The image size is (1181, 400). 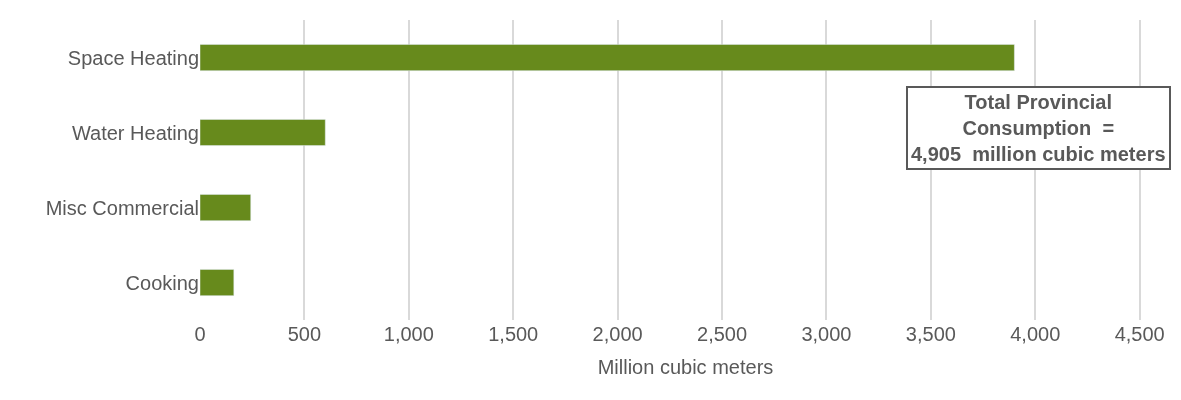 I want to click on y-tick-label: Space Heating, so click(x=133, y=57).